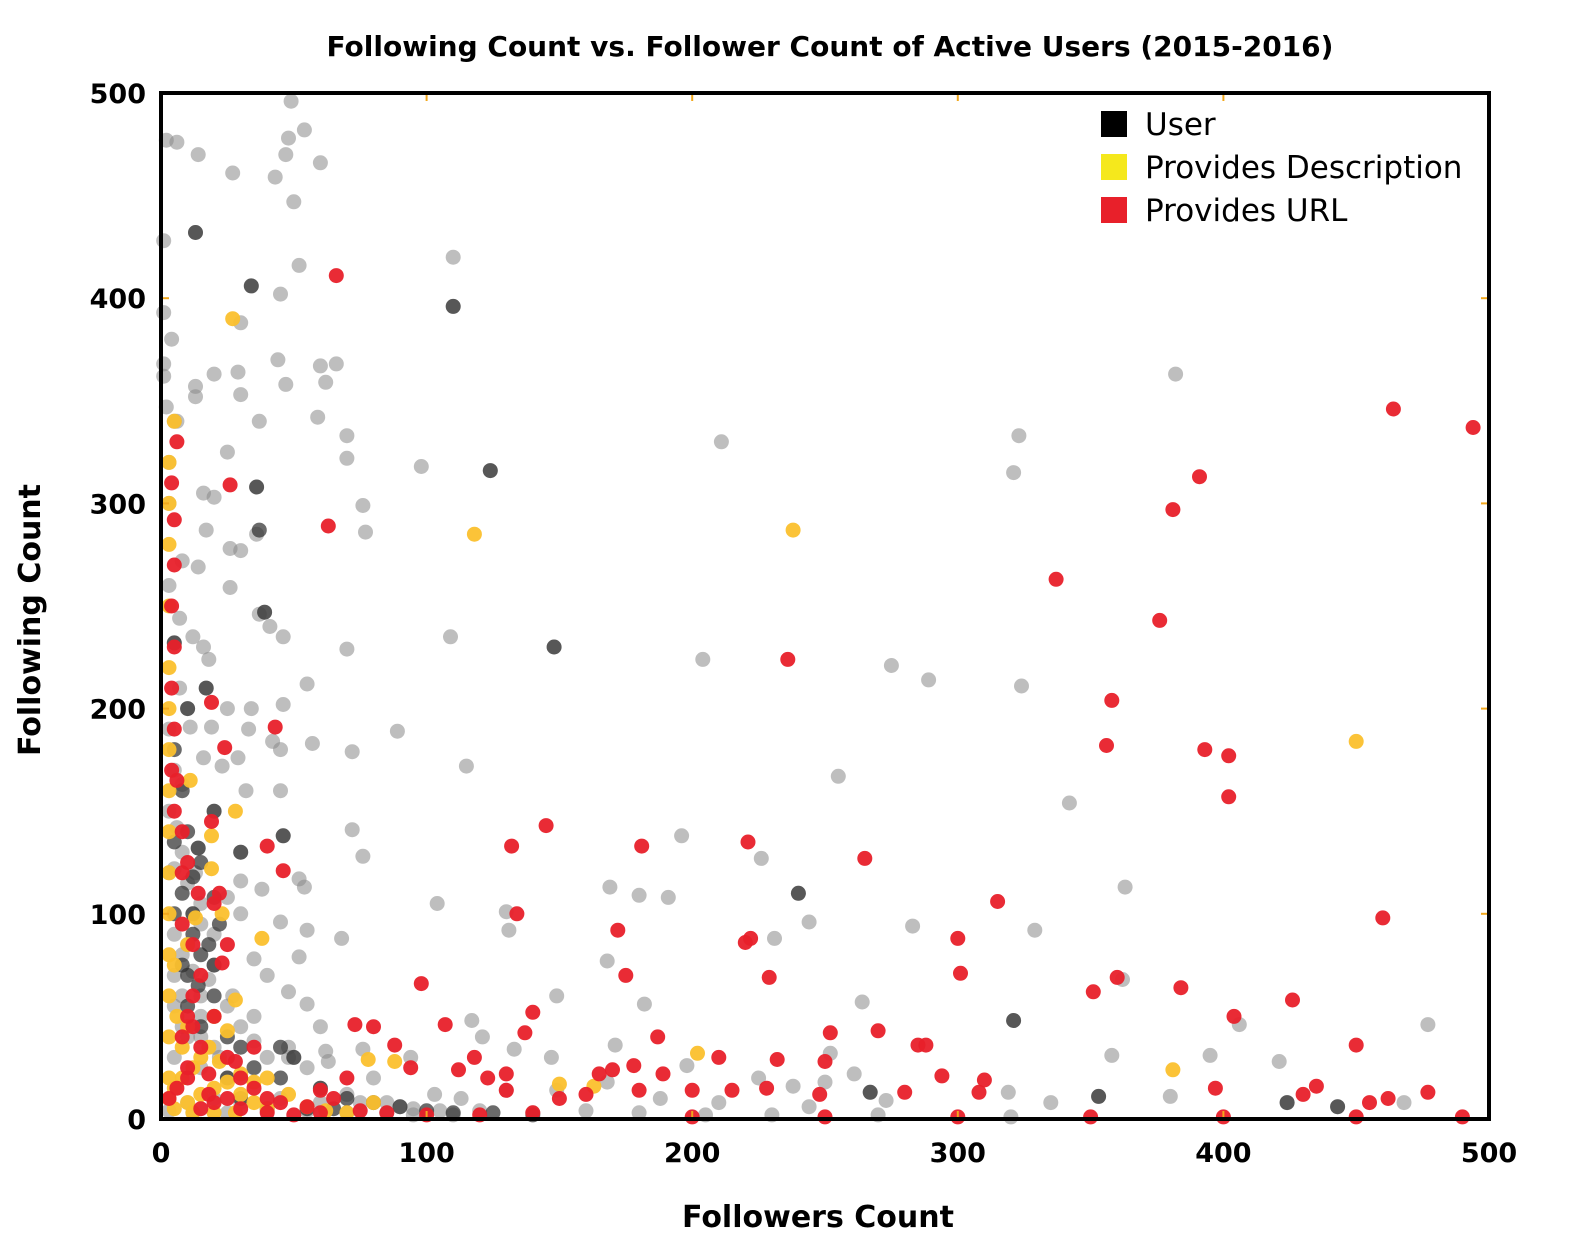 This screenshot has height=1260, width=1582. What do you see at coordinates (118, 504) in the screenshot?
I see `y-tick-label: 300` at bounding box center [118, 504].